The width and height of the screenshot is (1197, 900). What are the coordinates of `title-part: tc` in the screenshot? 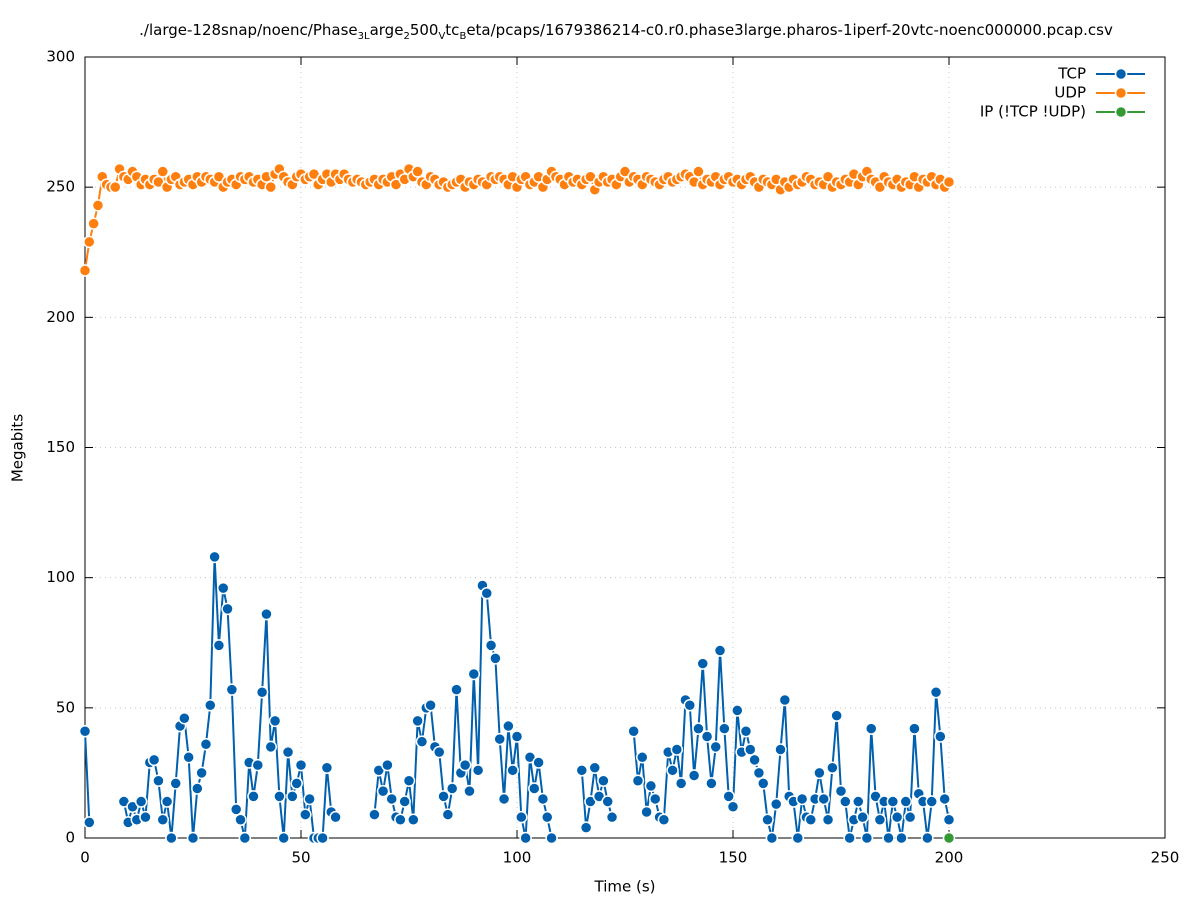 It's located at (452, 30).